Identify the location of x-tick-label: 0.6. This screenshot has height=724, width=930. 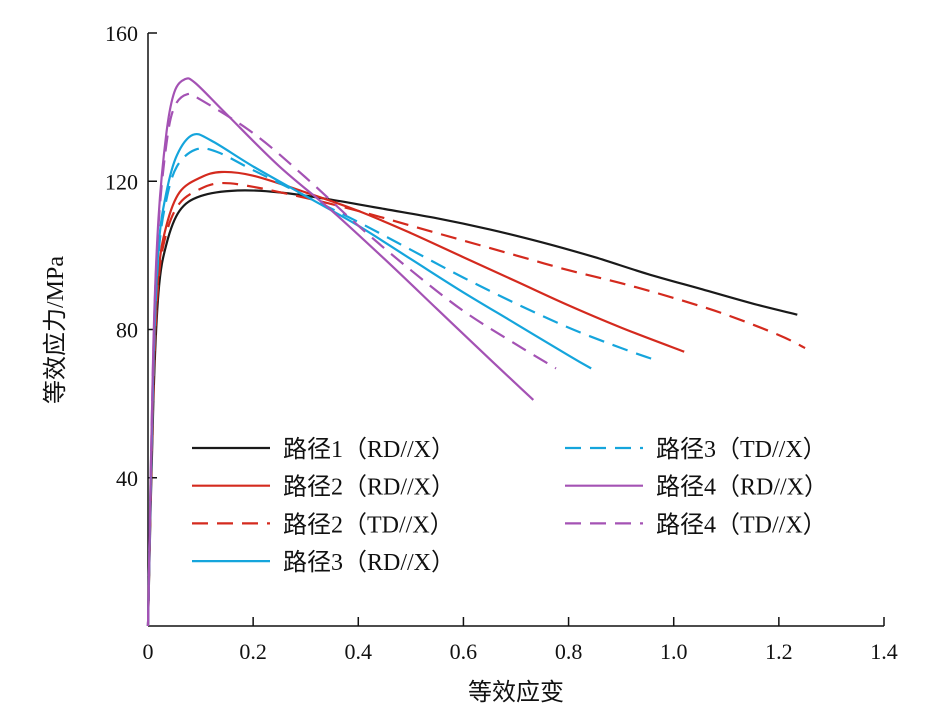
(464, 651).